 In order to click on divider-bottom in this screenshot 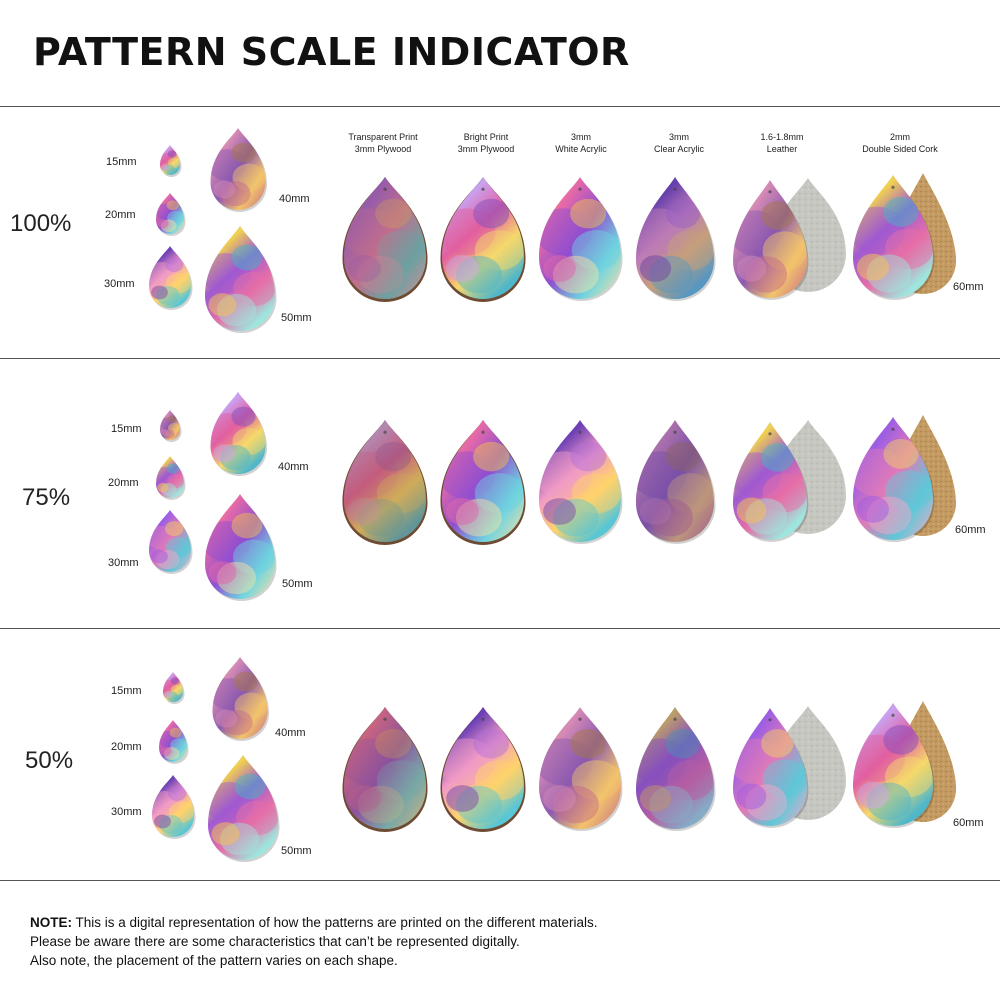, I will do `click(500, 880)`.